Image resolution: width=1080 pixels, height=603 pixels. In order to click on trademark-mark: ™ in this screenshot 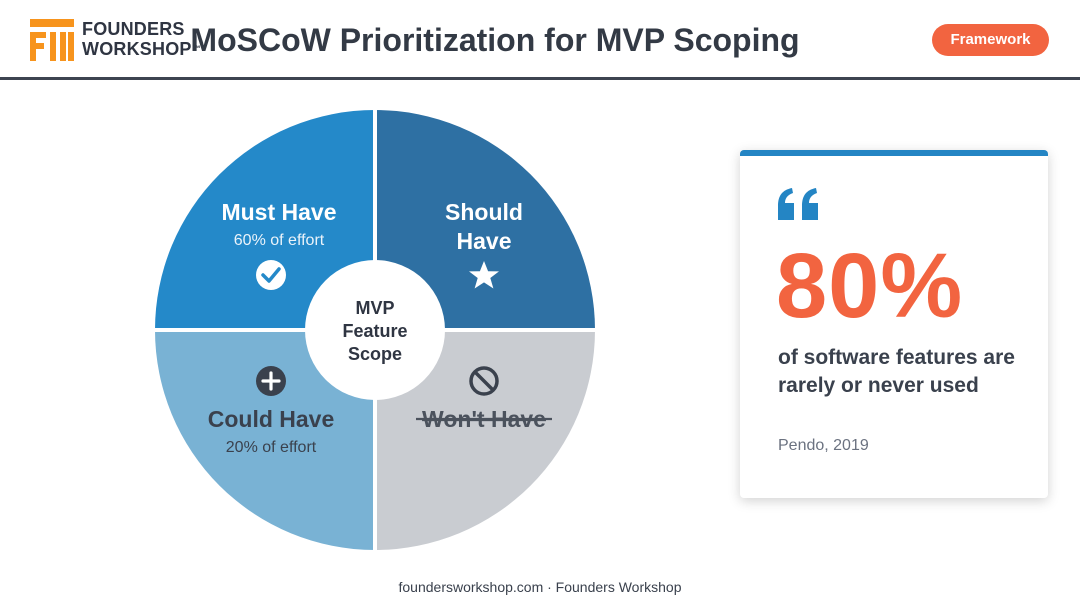, I will do `click(196, 48)`.